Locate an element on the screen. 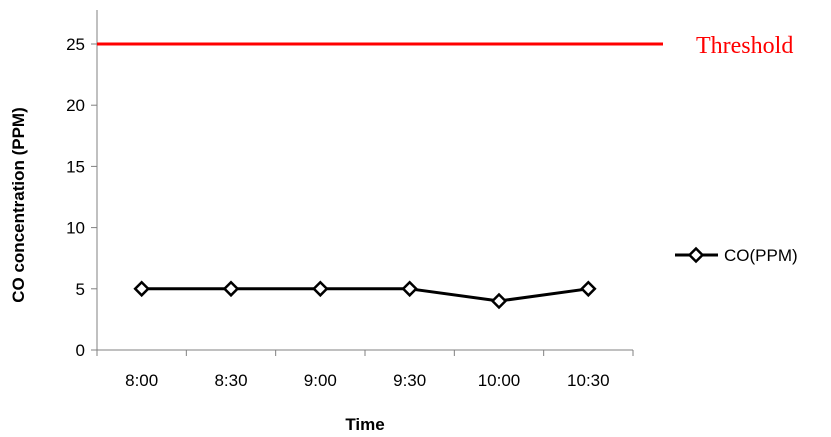  x-tick-label: 9:00 is located at coordinates (320, 380).